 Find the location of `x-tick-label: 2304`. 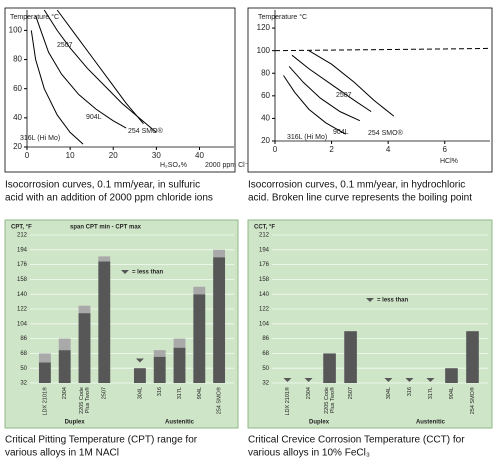

x-tick-label: 2304 is located at coordinates (65, 393).